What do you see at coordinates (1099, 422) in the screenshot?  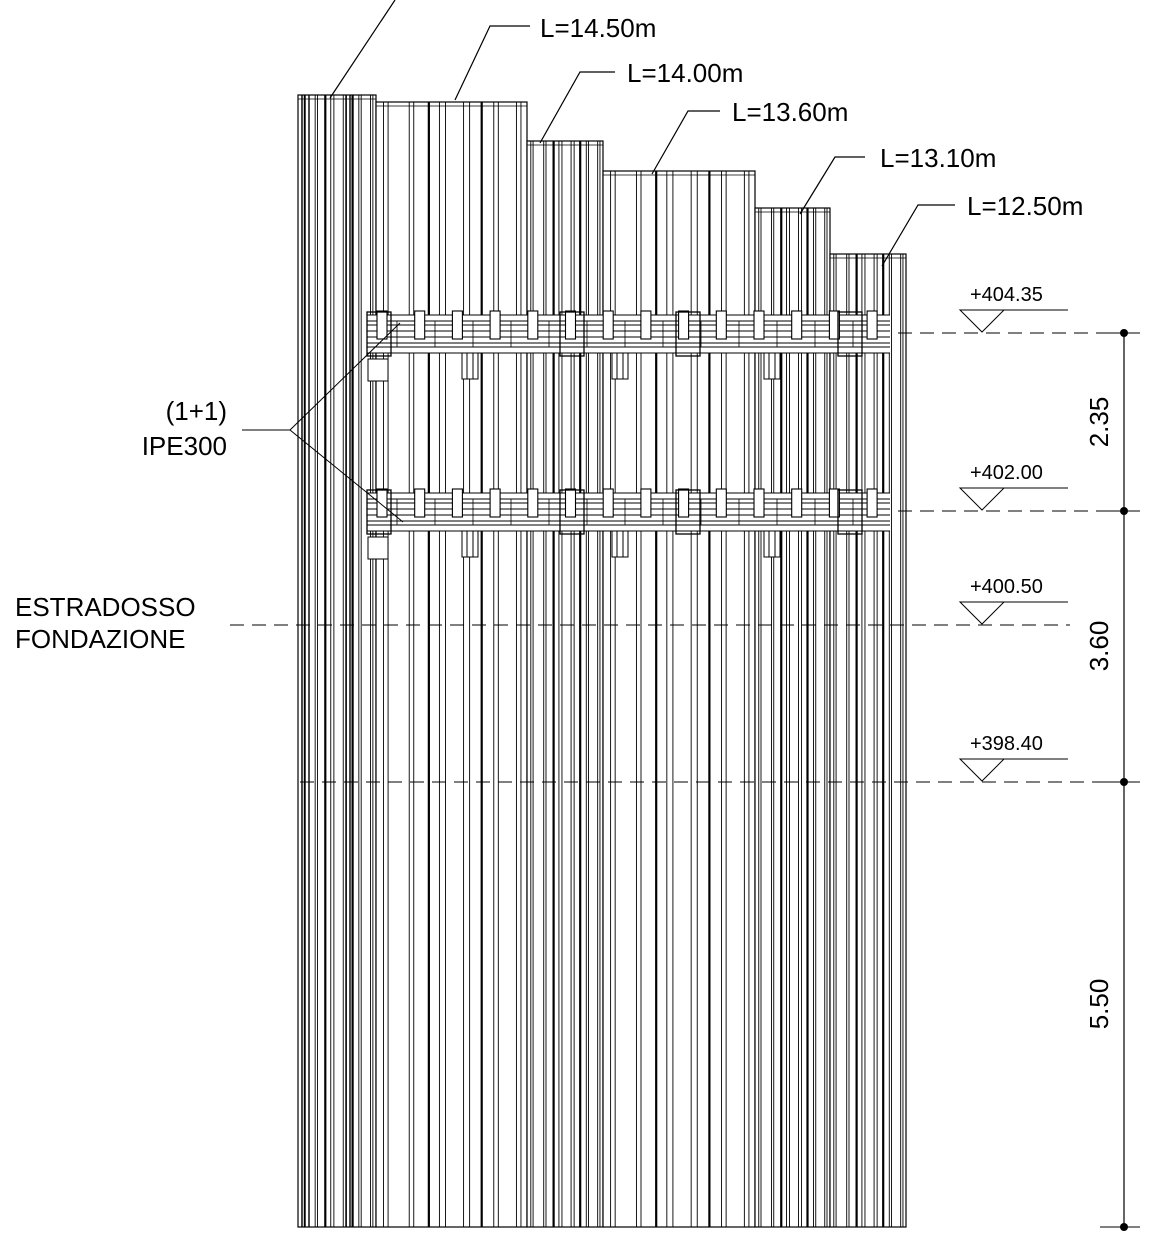 I see `dimension-label-1: 2.35` at bounding box center [1099, 422].